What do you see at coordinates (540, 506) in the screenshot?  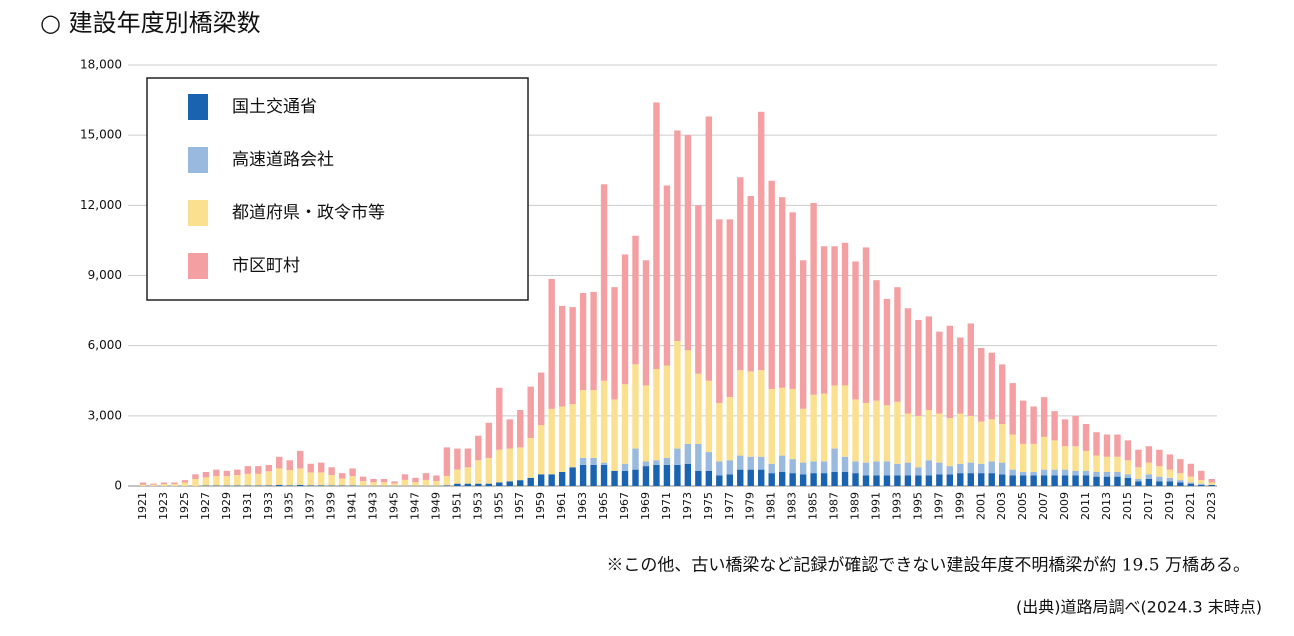 I see `x-tick-label: 1959` at bounding box center [540, 506].